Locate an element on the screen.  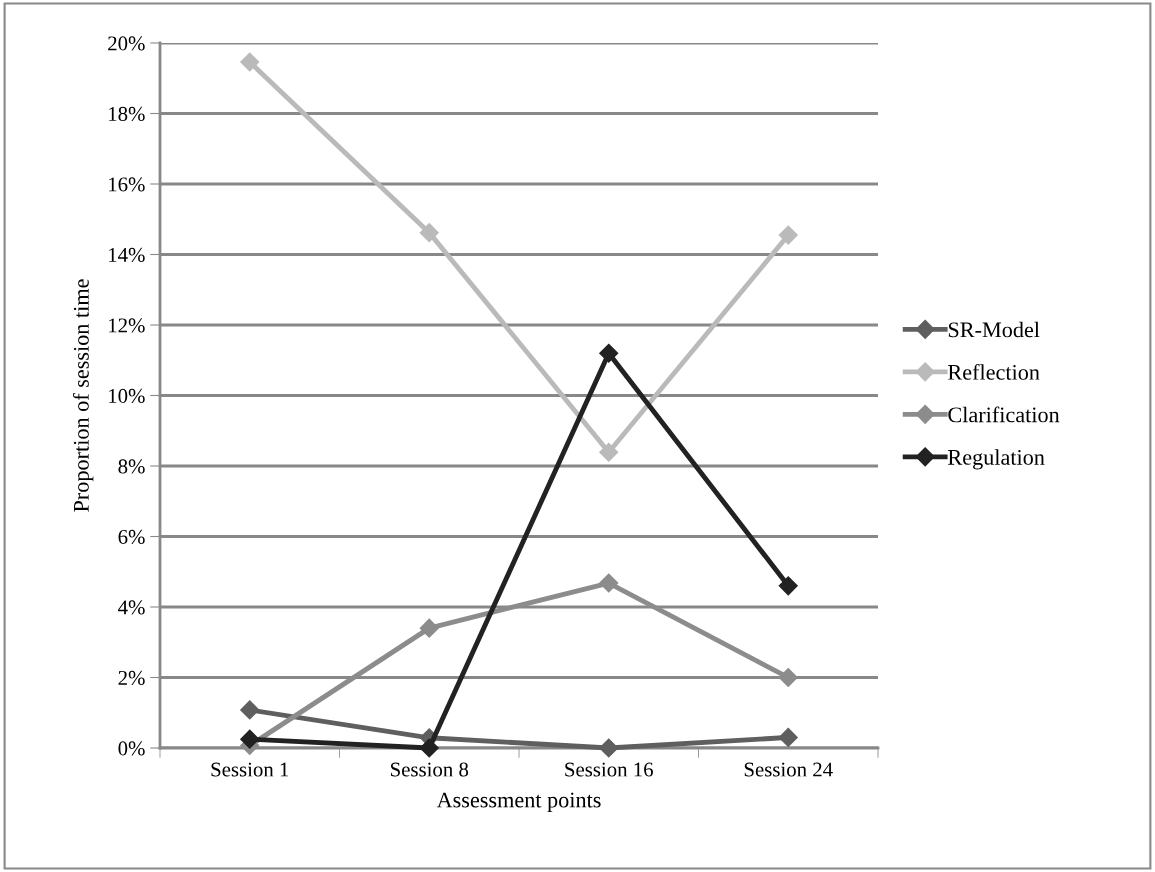
x-tick-label: Session 1 is located at coordinates (250, 769).